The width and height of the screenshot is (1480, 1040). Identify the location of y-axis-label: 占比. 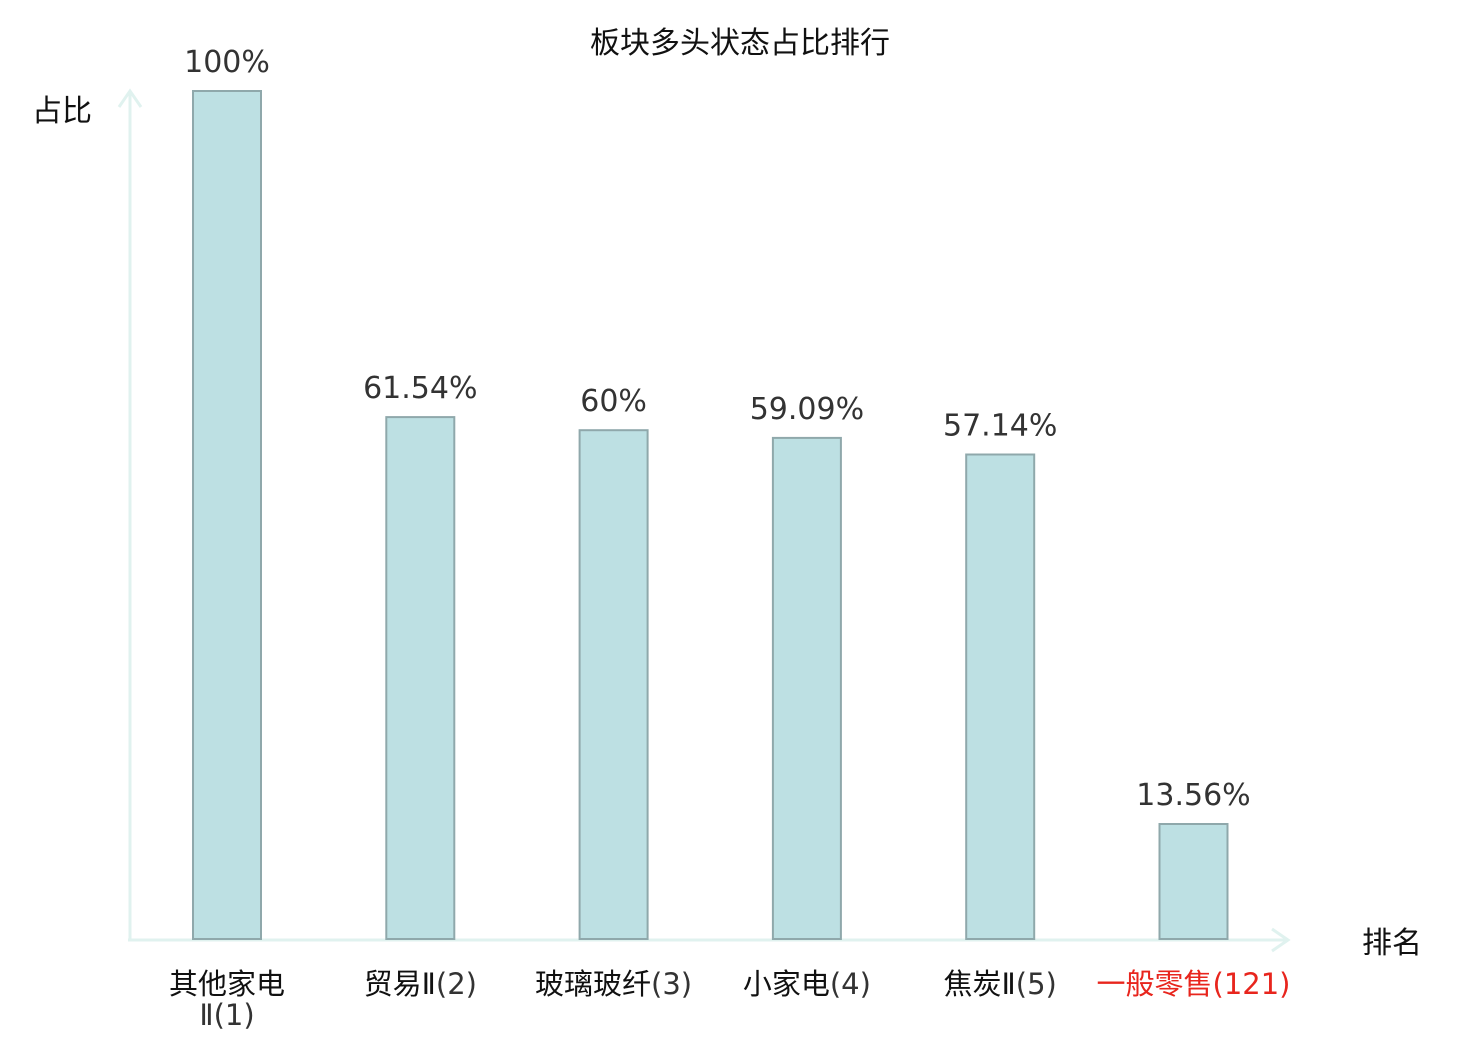
(62, 111).